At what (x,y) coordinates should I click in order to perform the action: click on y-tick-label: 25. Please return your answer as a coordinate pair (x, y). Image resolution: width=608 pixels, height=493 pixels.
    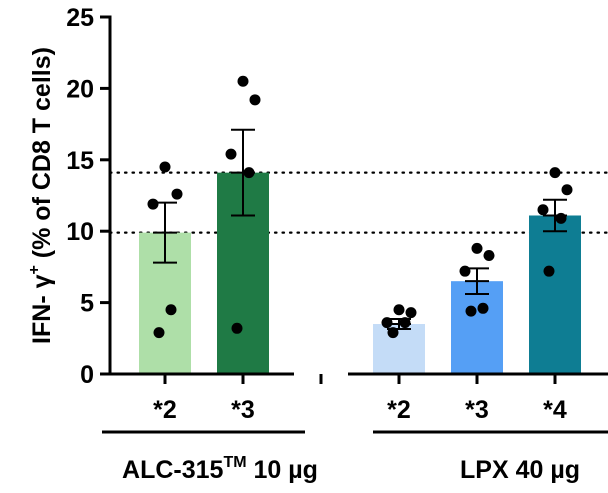
    Looking at the image, I should click on (80, 18).